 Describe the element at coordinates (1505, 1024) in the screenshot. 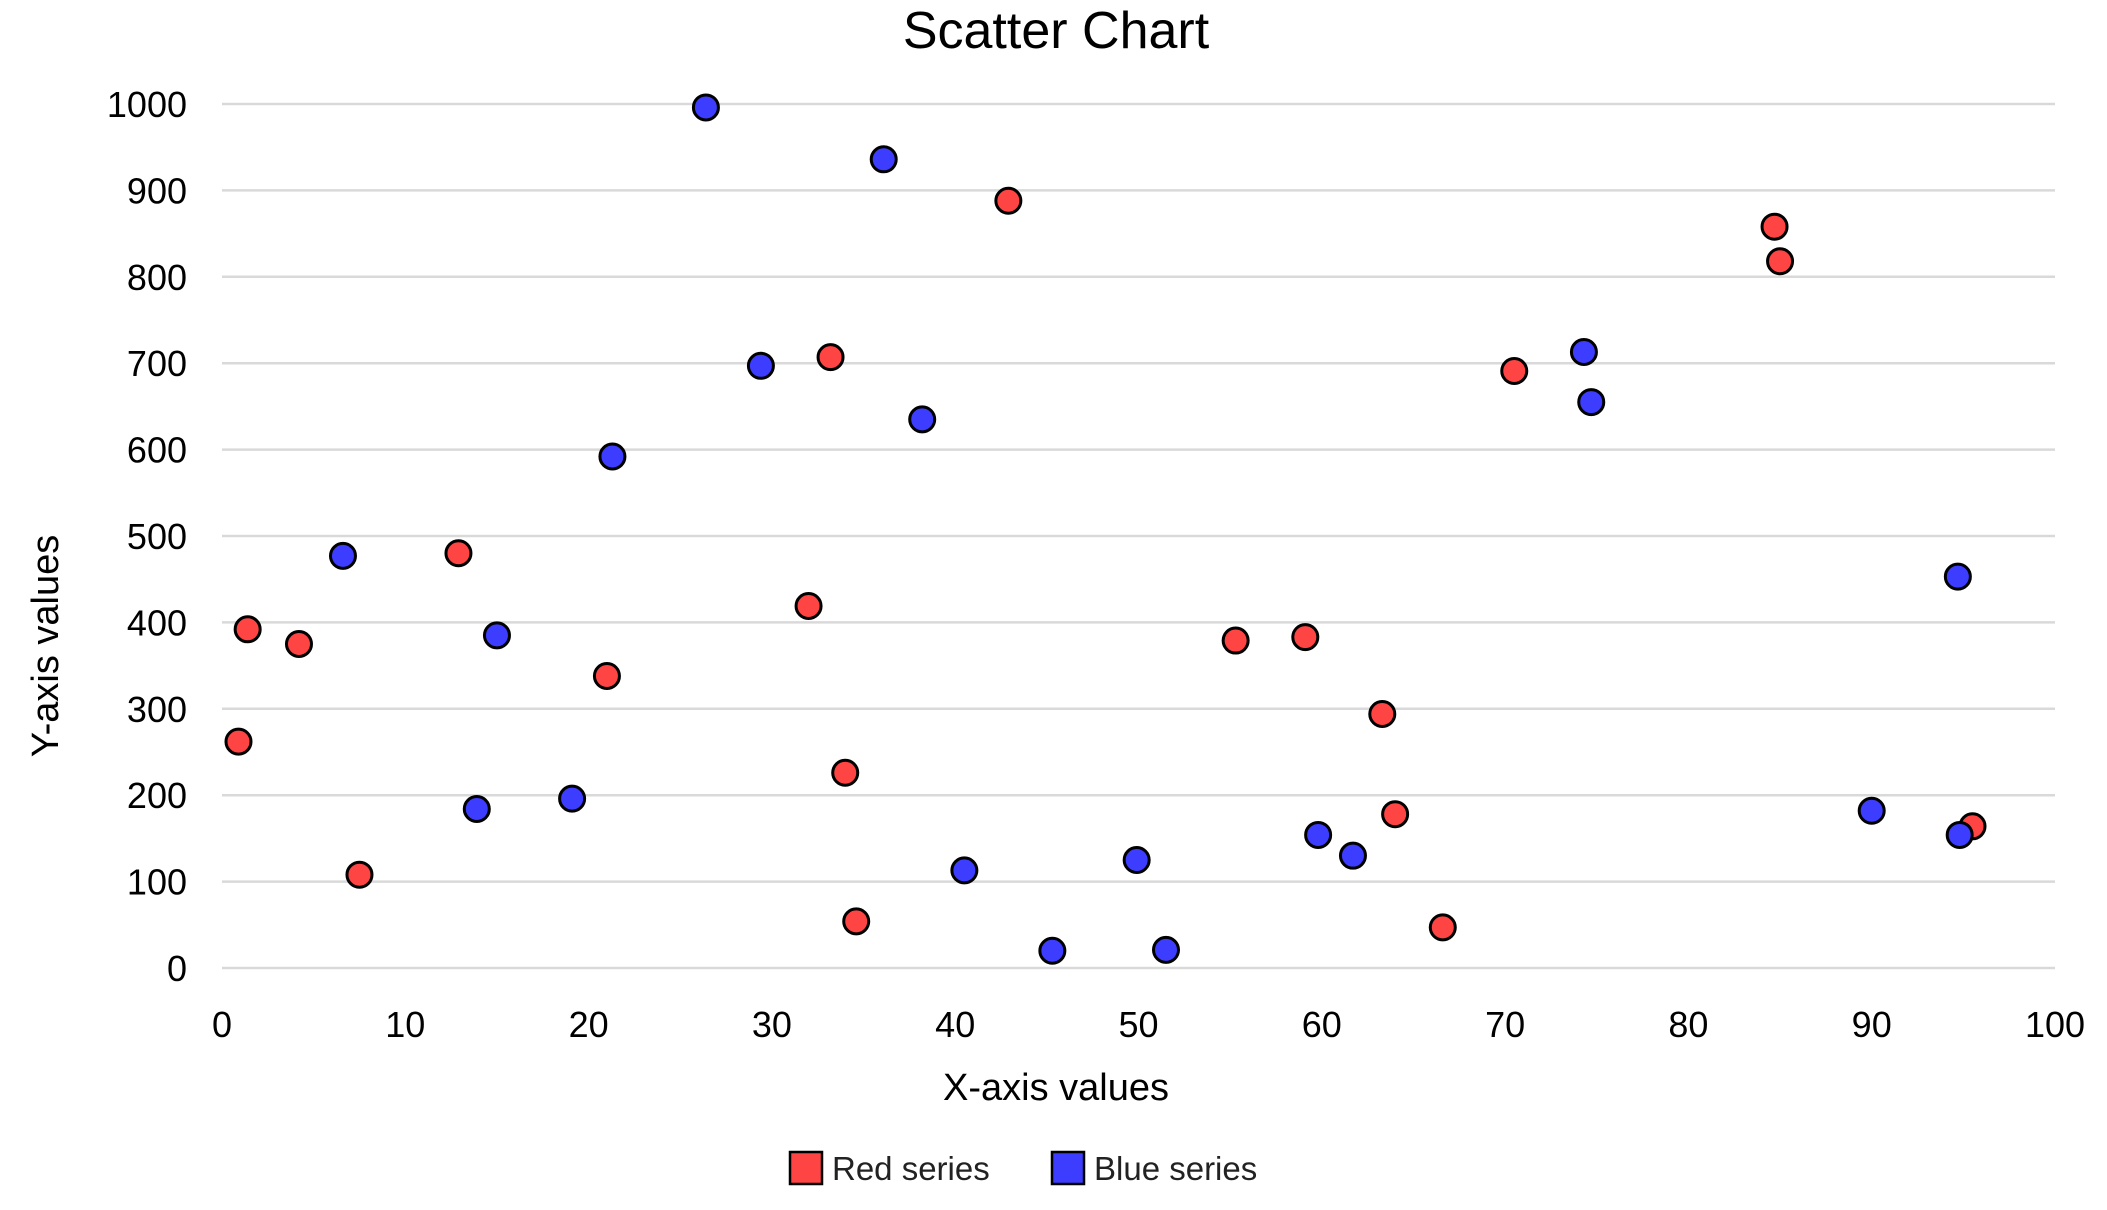

I see `x-tick-label: 70` at that location.